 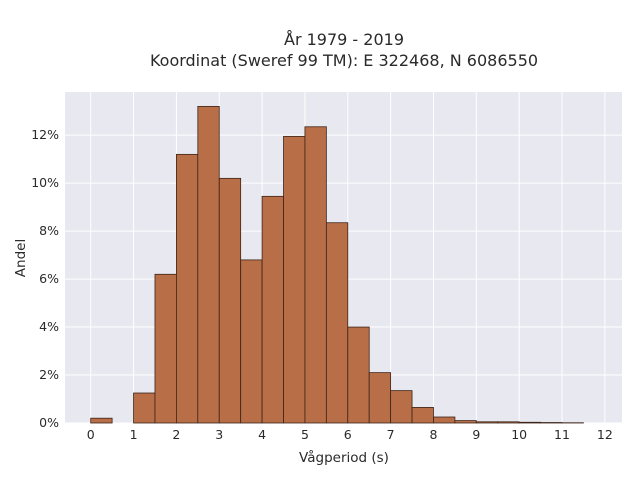 What do you see at coordinates (344, 39) in the screenshot?
I see `chart-title-line-1: År 1979 - 2019` at bounding box center [344, 39].